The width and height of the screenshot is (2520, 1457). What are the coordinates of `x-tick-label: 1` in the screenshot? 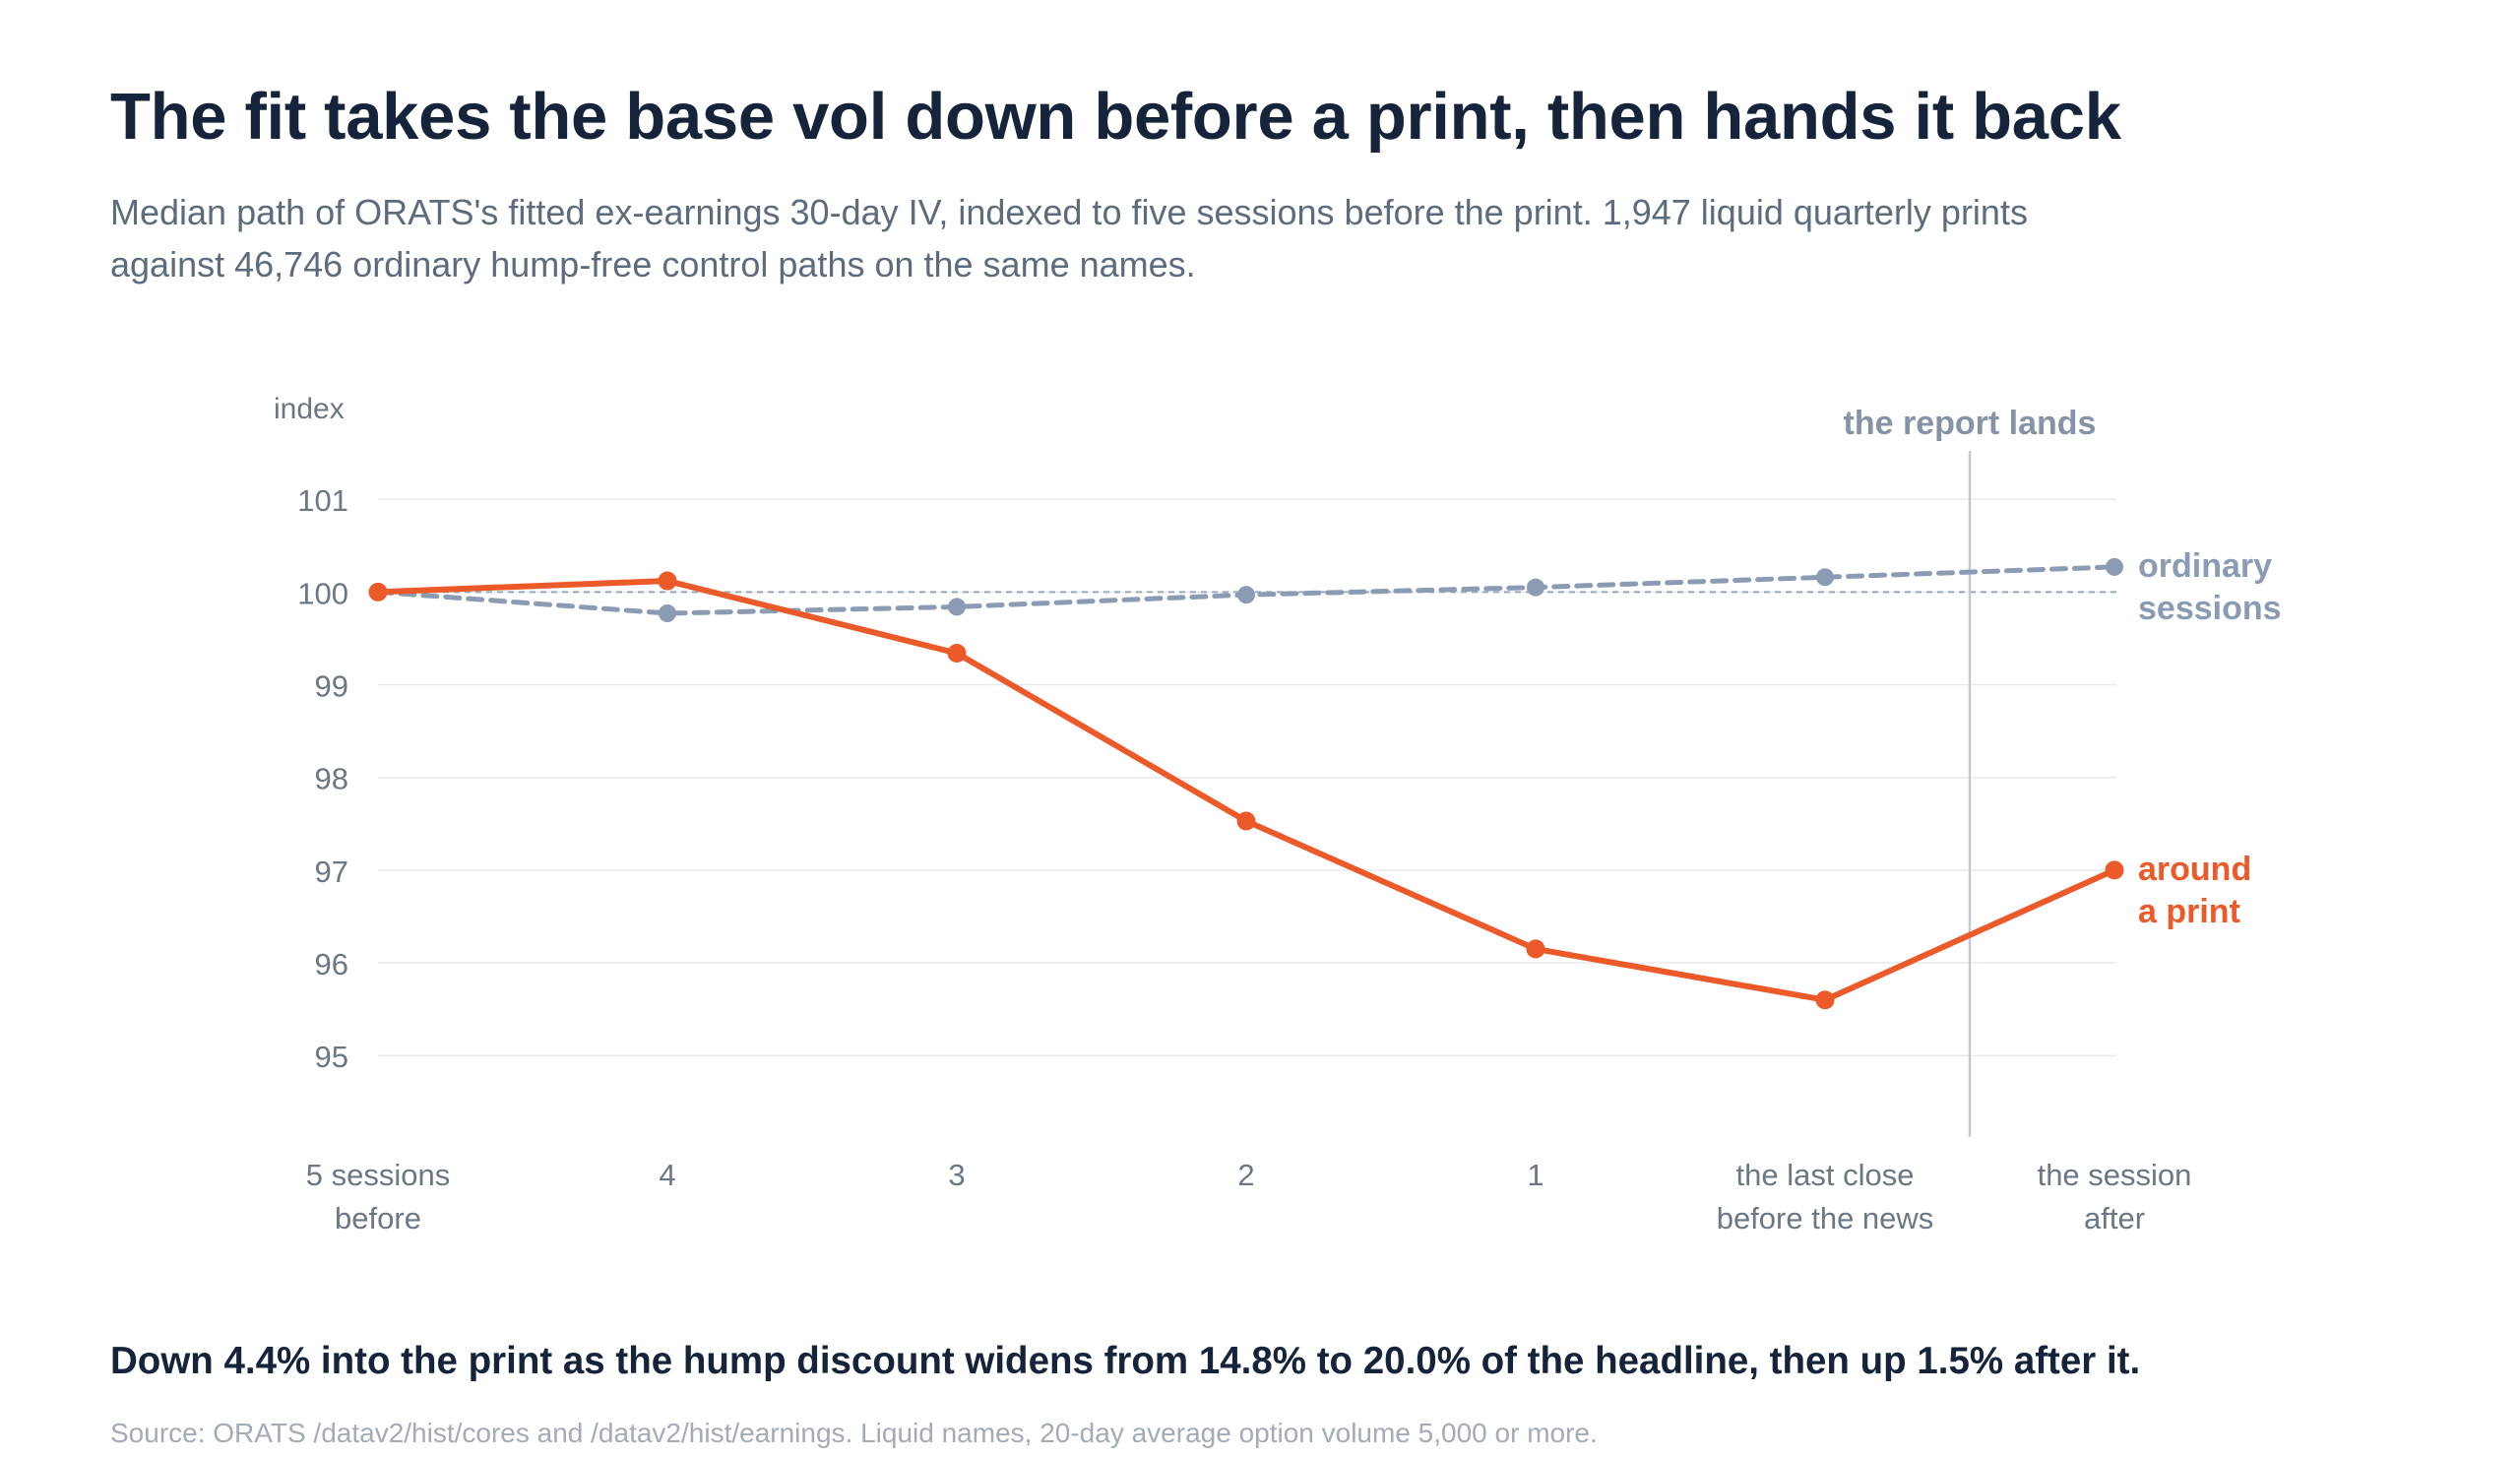 It's located at (1535, 1175).